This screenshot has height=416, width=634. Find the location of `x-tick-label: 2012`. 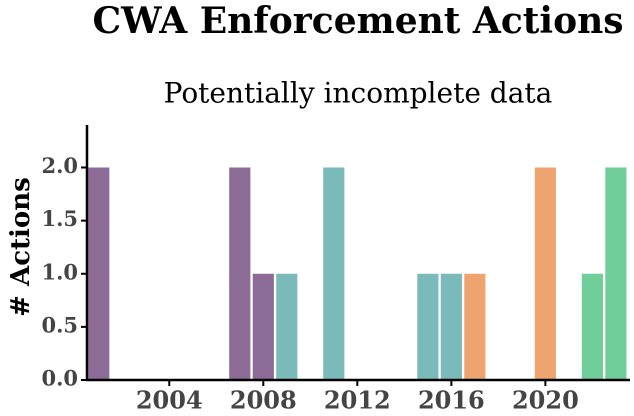

x-tick-label: 2012 is located at coordinates (357, 400).